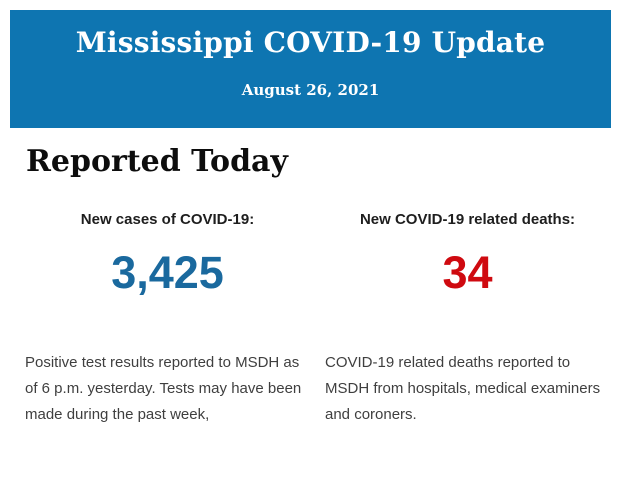 The width and height of the screenshot is (620, 493). I want to click on newsletter-date: August 26, 2021, so click(310, 90).